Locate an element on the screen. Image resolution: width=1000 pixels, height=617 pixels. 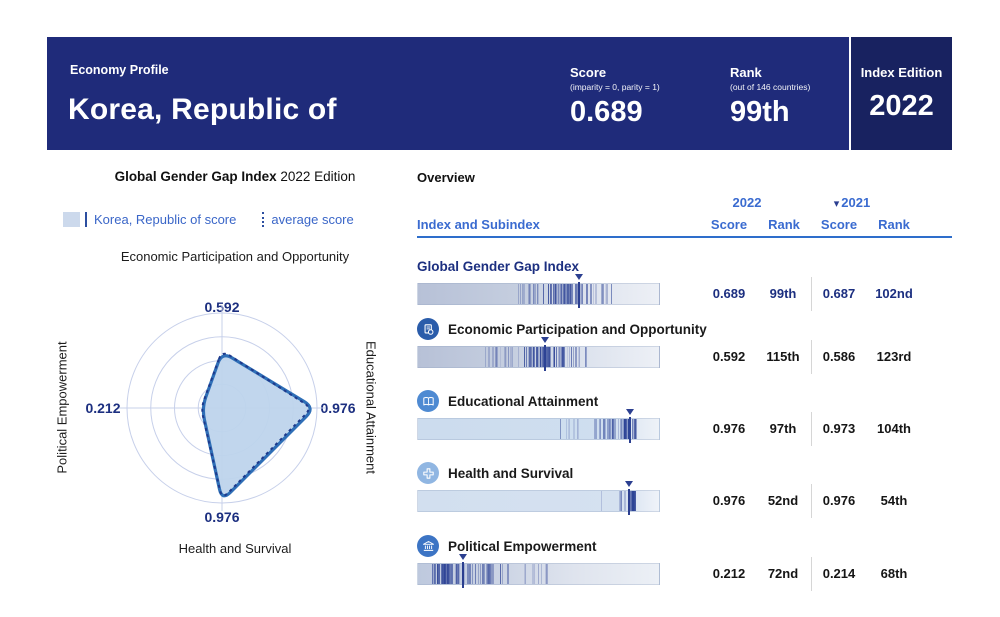
score-2021-value: 0.687 is located at coordinates (839, 293).